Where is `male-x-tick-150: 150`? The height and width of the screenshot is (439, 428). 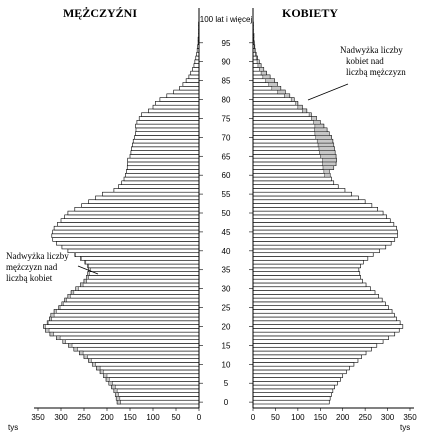 male-x-tick-150: 150 is located at coordinates (130, 417).